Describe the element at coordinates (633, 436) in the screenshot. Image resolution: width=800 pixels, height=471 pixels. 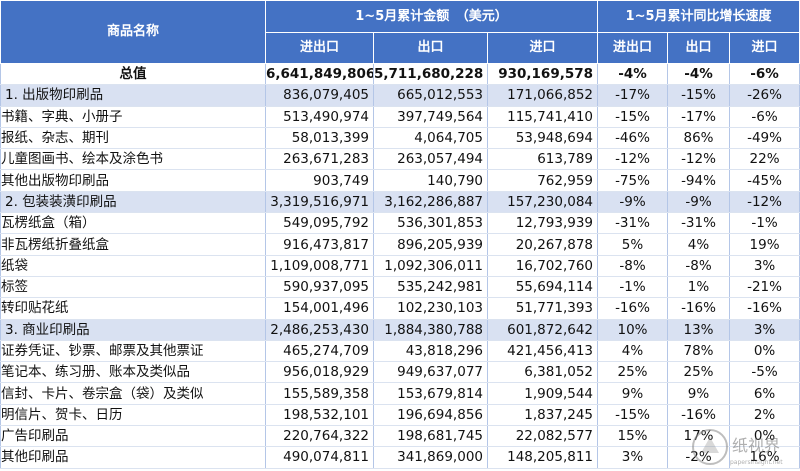
I see `cell-growth-total: 15%` at that location.